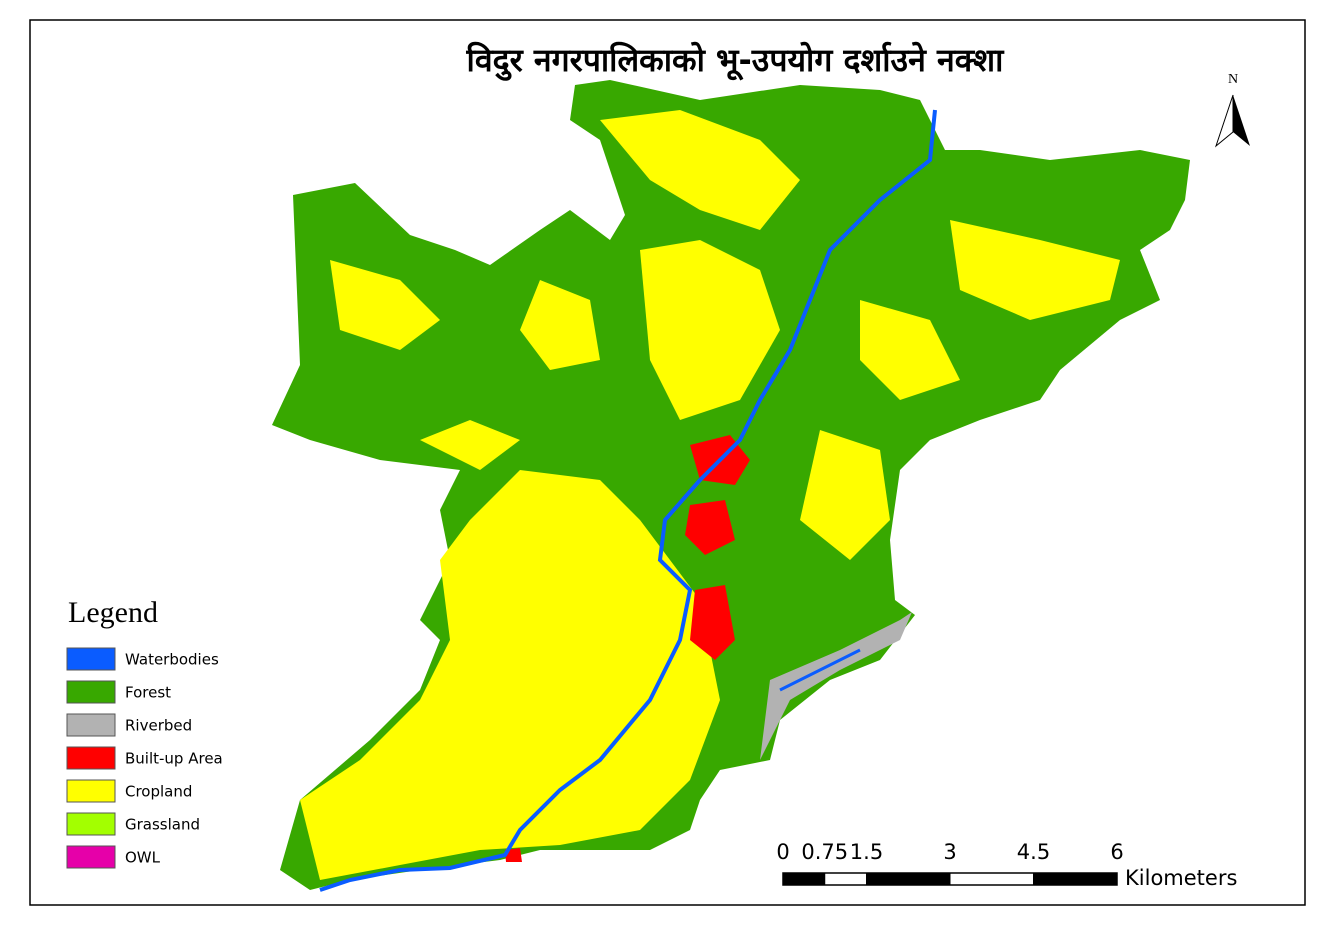 The width and height of the screenshot is (1330, 944). Describe the element at coordinates (158, 726) in the screenshot. I see `legend-label: Riverbed` at that location.